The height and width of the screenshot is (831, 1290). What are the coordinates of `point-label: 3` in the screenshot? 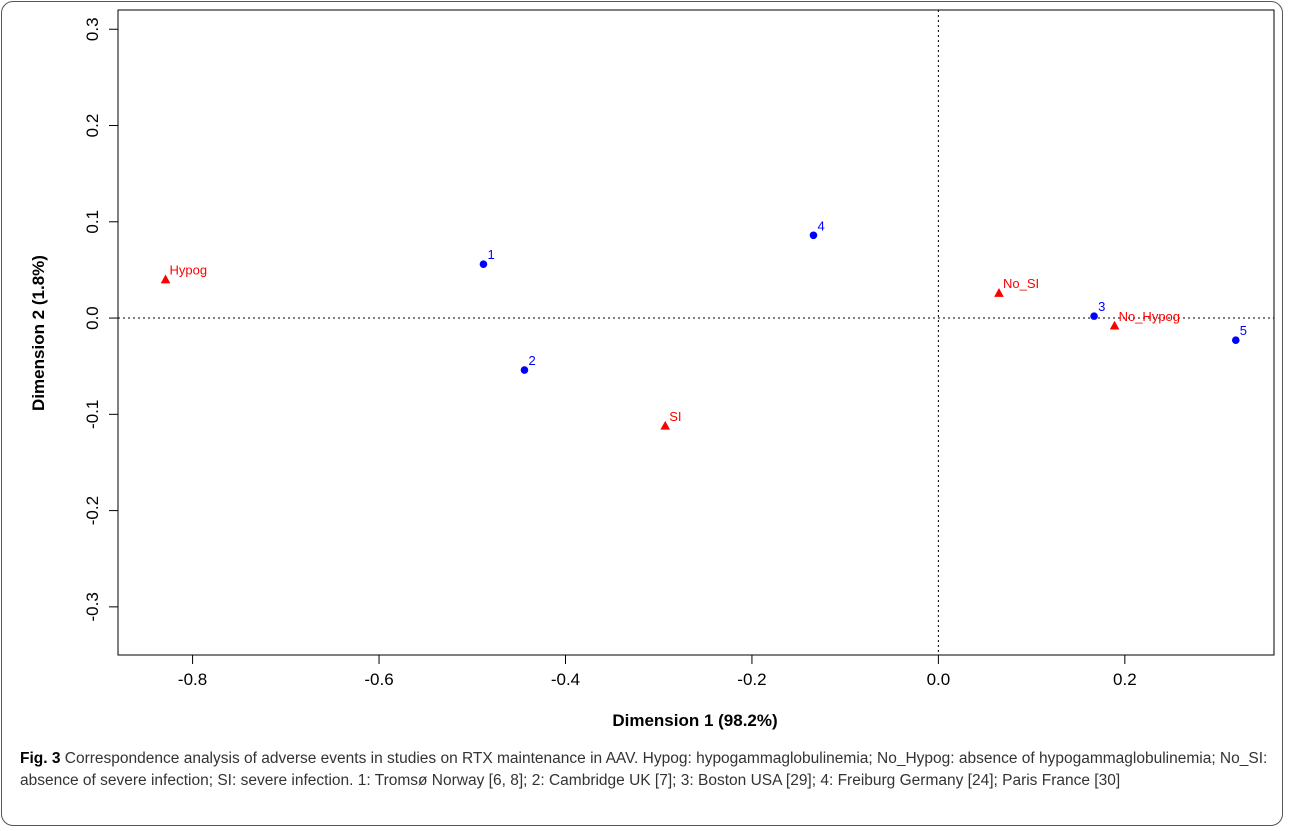 It's located at (1101, 306).